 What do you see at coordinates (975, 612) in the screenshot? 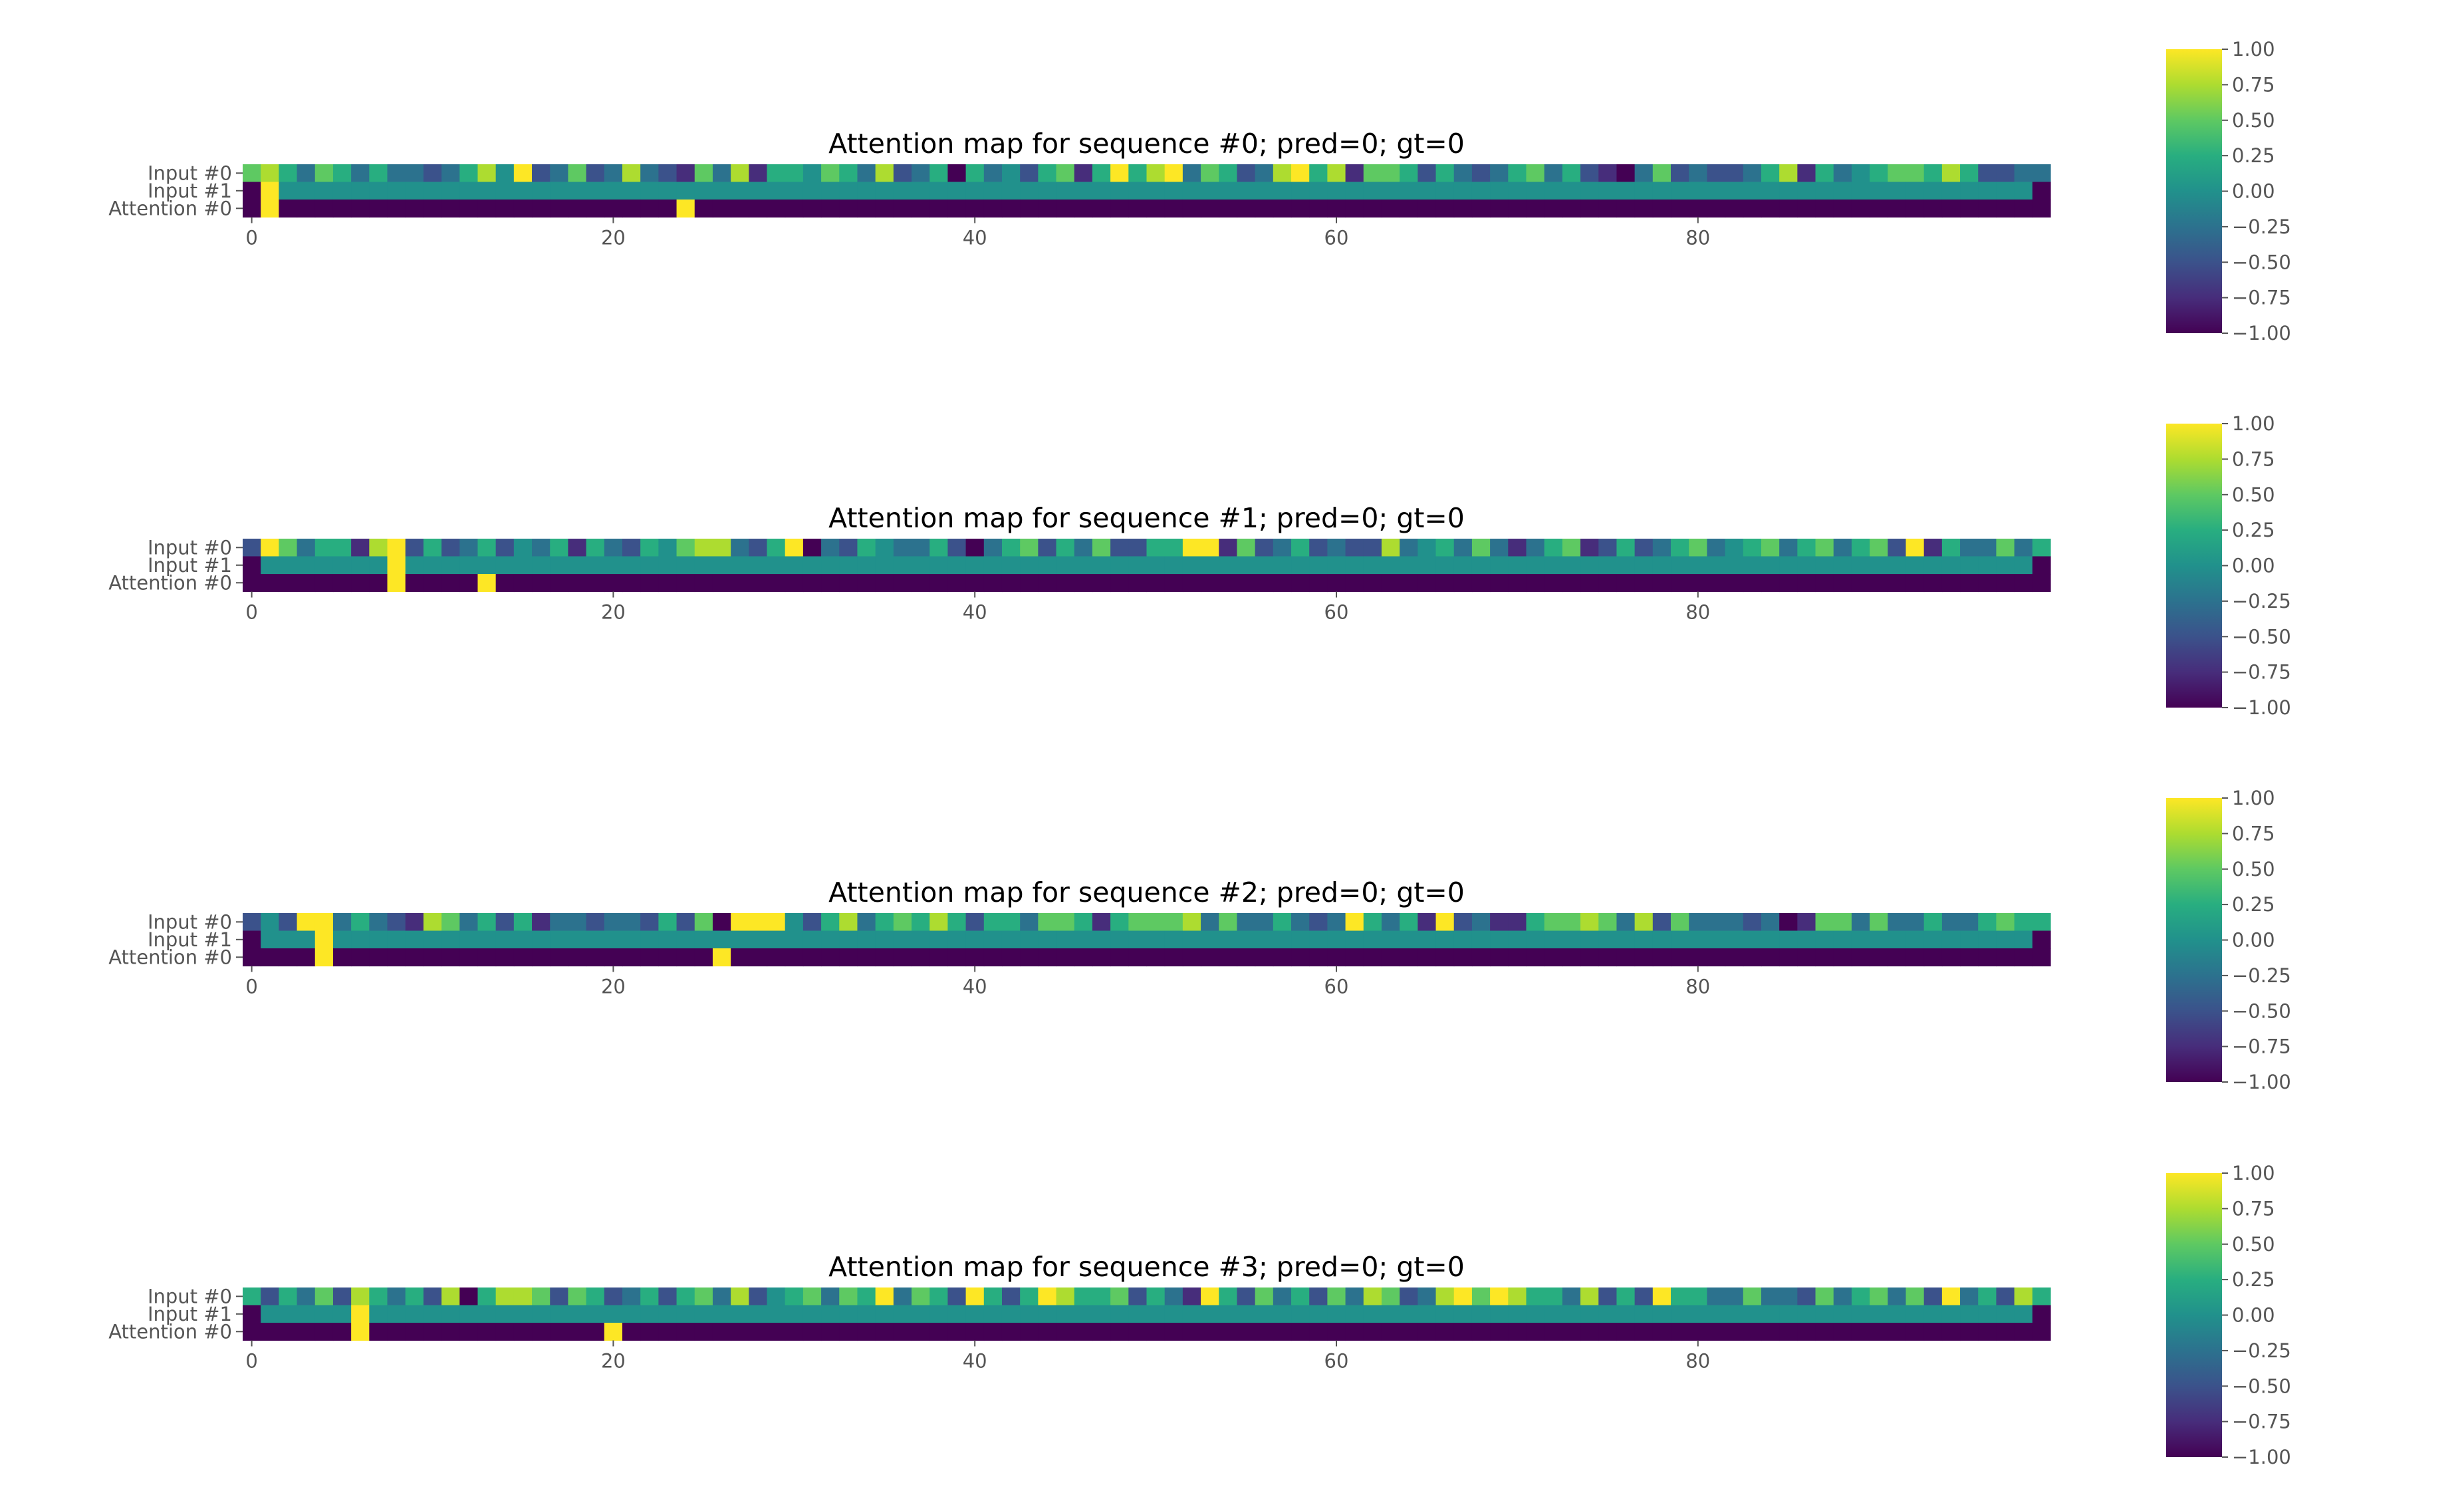
I see `x-tick-label: 40` at bounding box center [975, 612].